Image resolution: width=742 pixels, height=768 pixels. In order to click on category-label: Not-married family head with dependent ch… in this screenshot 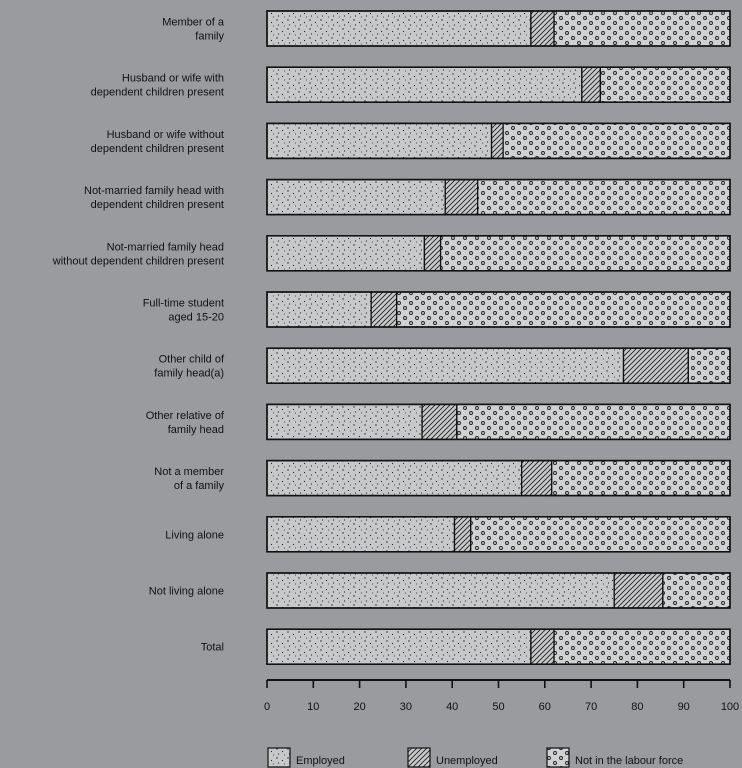, I will do `click(154, 198)`.